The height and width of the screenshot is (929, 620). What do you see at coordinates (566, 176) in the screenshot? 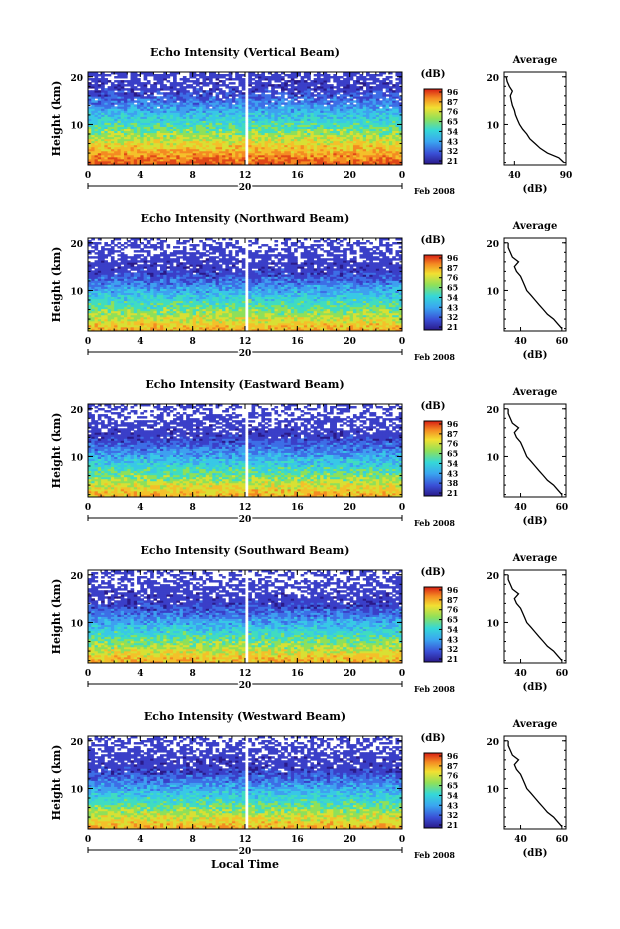
I see `profile-x-tick-label: 90` at bounding box center [566, 176].